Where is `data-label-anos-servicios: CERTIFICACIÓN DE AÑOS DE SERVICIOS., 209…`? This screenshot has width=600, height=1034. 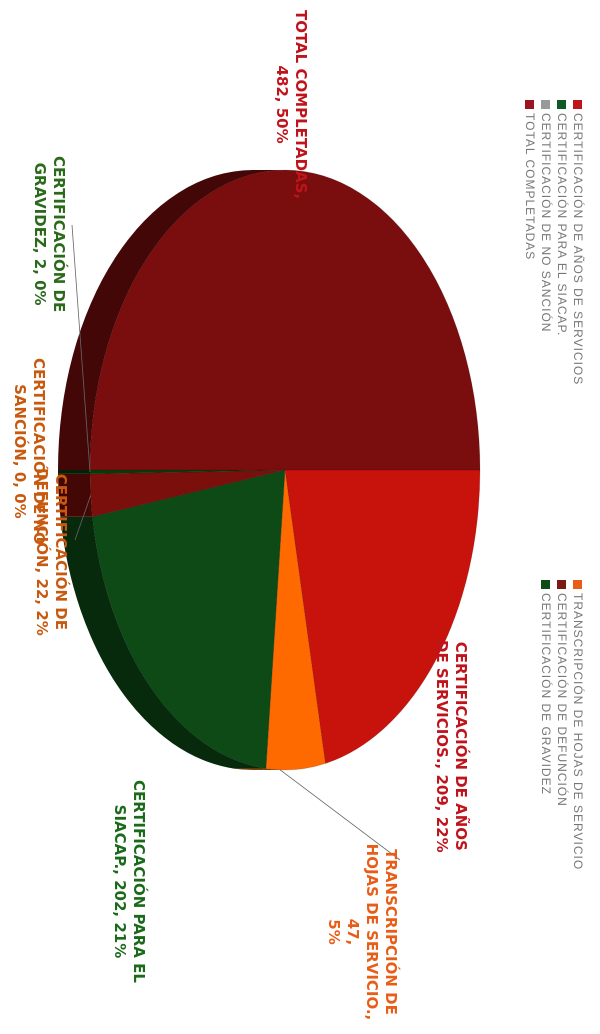
data-label-anos-servicios: CERTIFICACIÓN DE AÑOS DE SERVICIOS., 209… is located at coordinates (451, 746).